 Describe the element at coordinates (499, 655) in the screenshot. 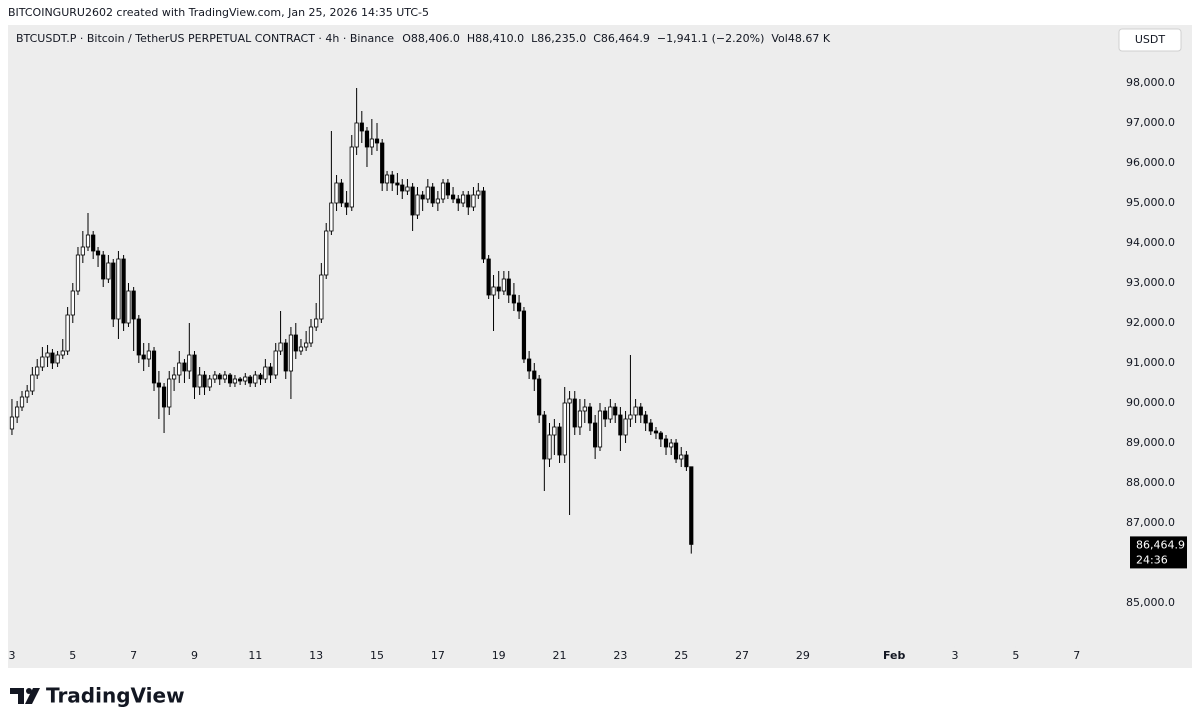

I see `x-tick-label: 19` at that location.